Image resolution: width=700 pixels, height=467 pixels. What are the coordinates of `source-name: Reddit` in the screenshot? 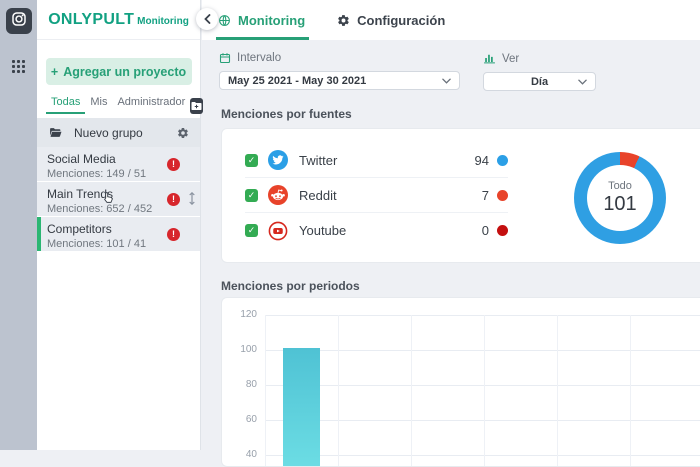 It's located at (318, 195).